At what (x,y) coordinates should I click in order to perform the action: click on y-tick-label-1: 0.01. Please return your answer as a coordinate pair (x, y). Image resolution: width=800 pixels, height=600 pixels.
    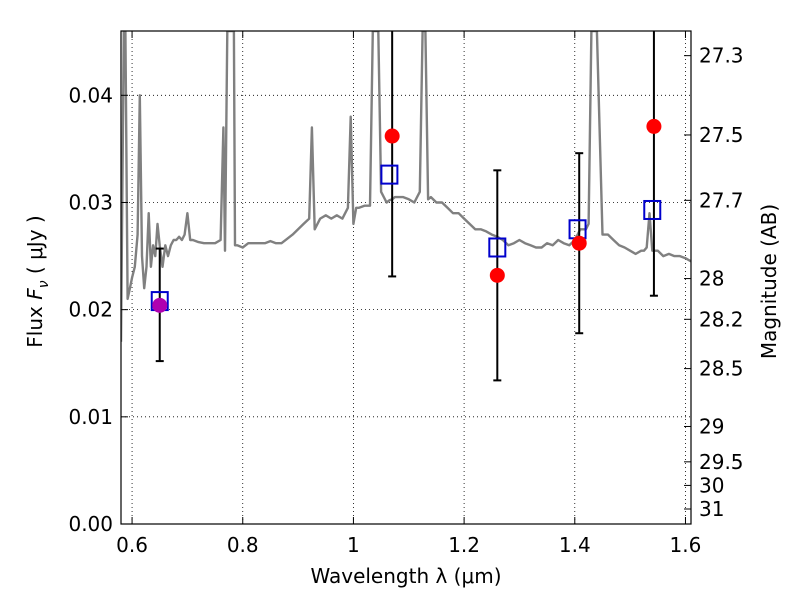
    Looking at the image, I should click on (90, 417).